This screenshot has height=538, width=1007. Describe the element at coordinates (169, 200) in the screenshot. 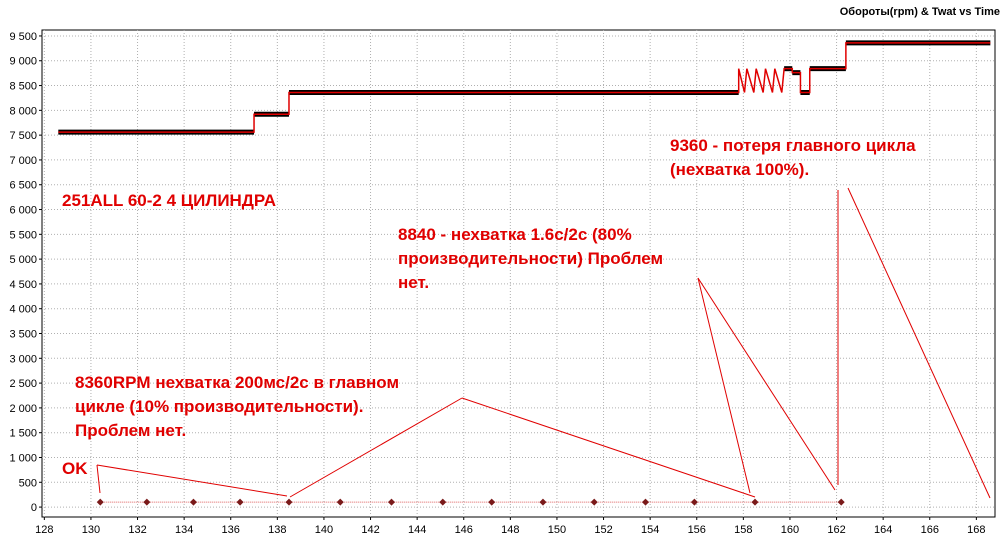

I see `annotation: 251ALL 60-2 4 ЦИЛИНДРА` at that location.